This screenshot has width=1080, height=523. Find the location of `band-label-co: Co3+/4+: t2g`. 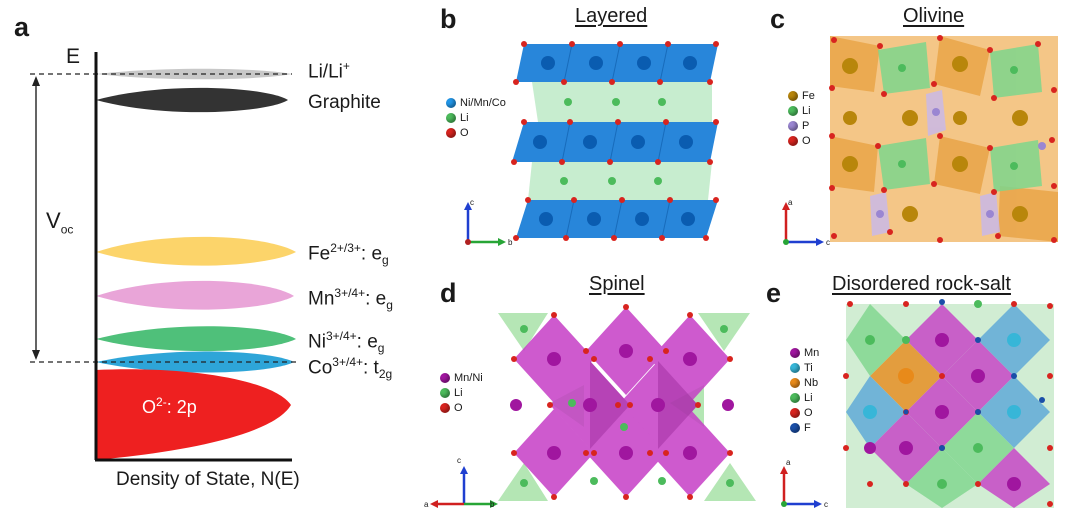

band-label-co: Co3+/4+: t2g is located at coordinates (350, 368).